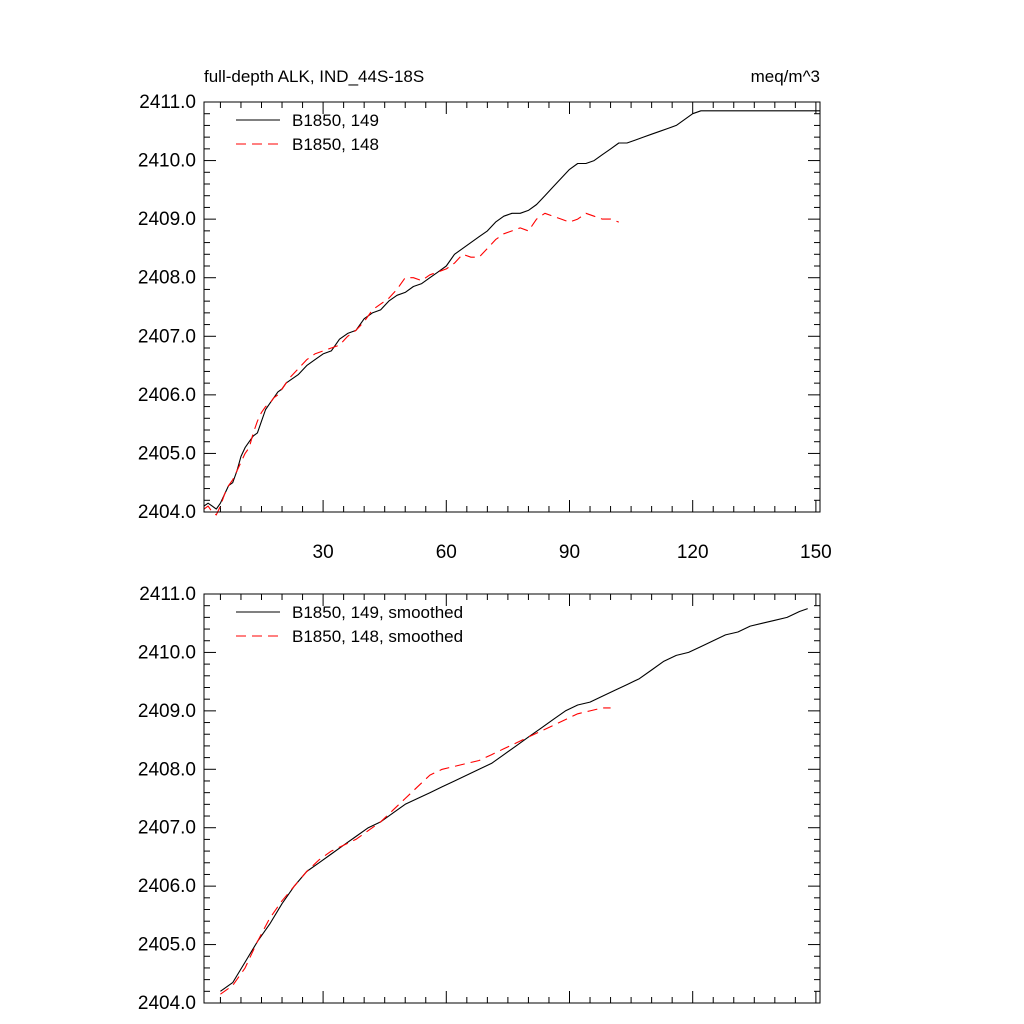 The width and height of the screenshot is (1024, 1024). I want to click on legend: B1850, 149 B1850, 148, so click(307, 132).